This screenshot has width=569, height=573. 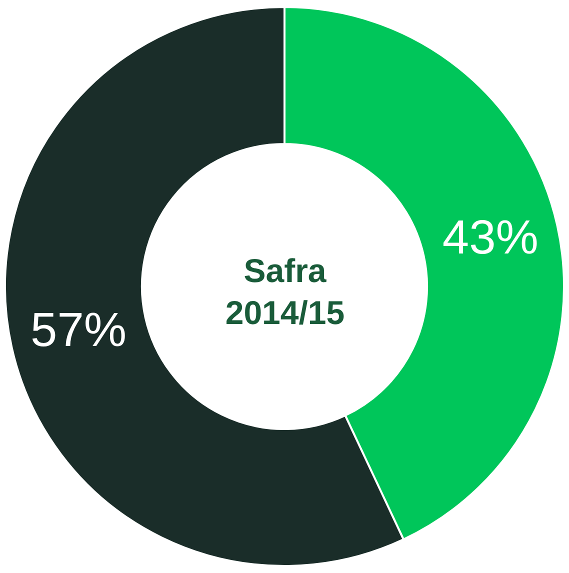 I want to click on data-label: 57%, so click(x=78, y=330).